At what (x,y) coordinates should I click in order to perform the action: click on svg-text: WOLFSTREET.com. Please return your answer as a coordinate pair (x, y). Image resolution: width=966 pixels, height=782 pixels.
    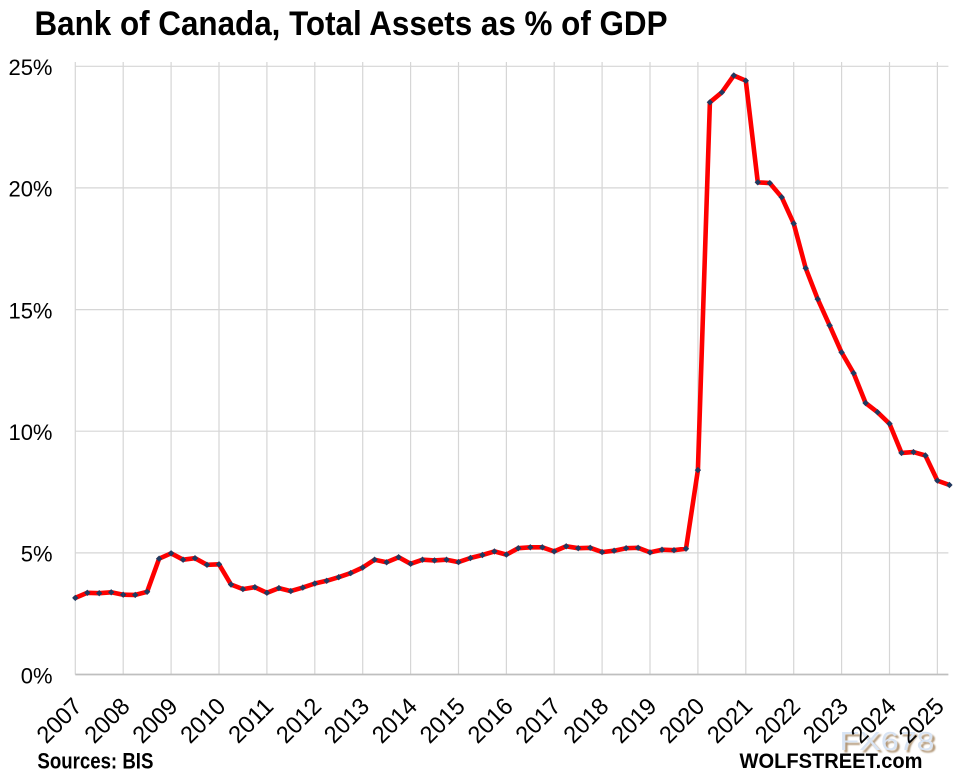
    Looking at the image, I should click on (831, 761).